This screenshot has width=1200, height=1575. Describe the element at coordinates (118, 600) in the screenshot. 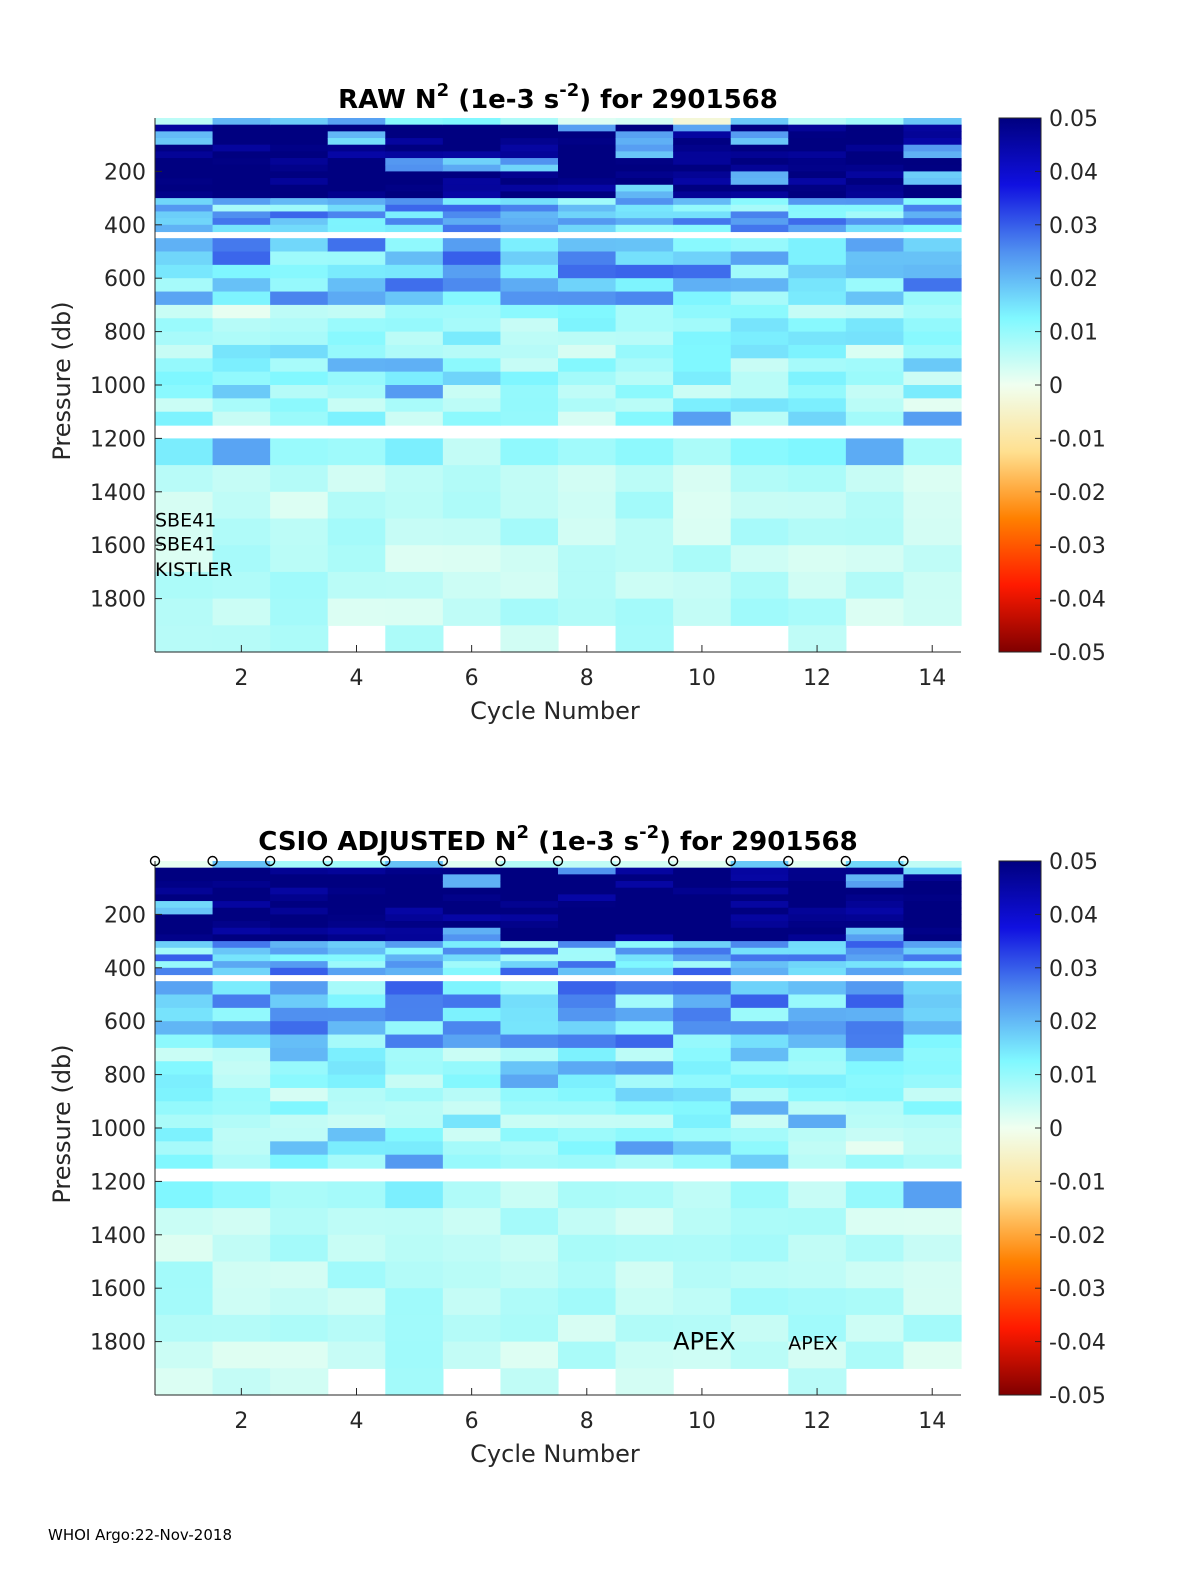

I see `y-tick-label: 1800` at that location.